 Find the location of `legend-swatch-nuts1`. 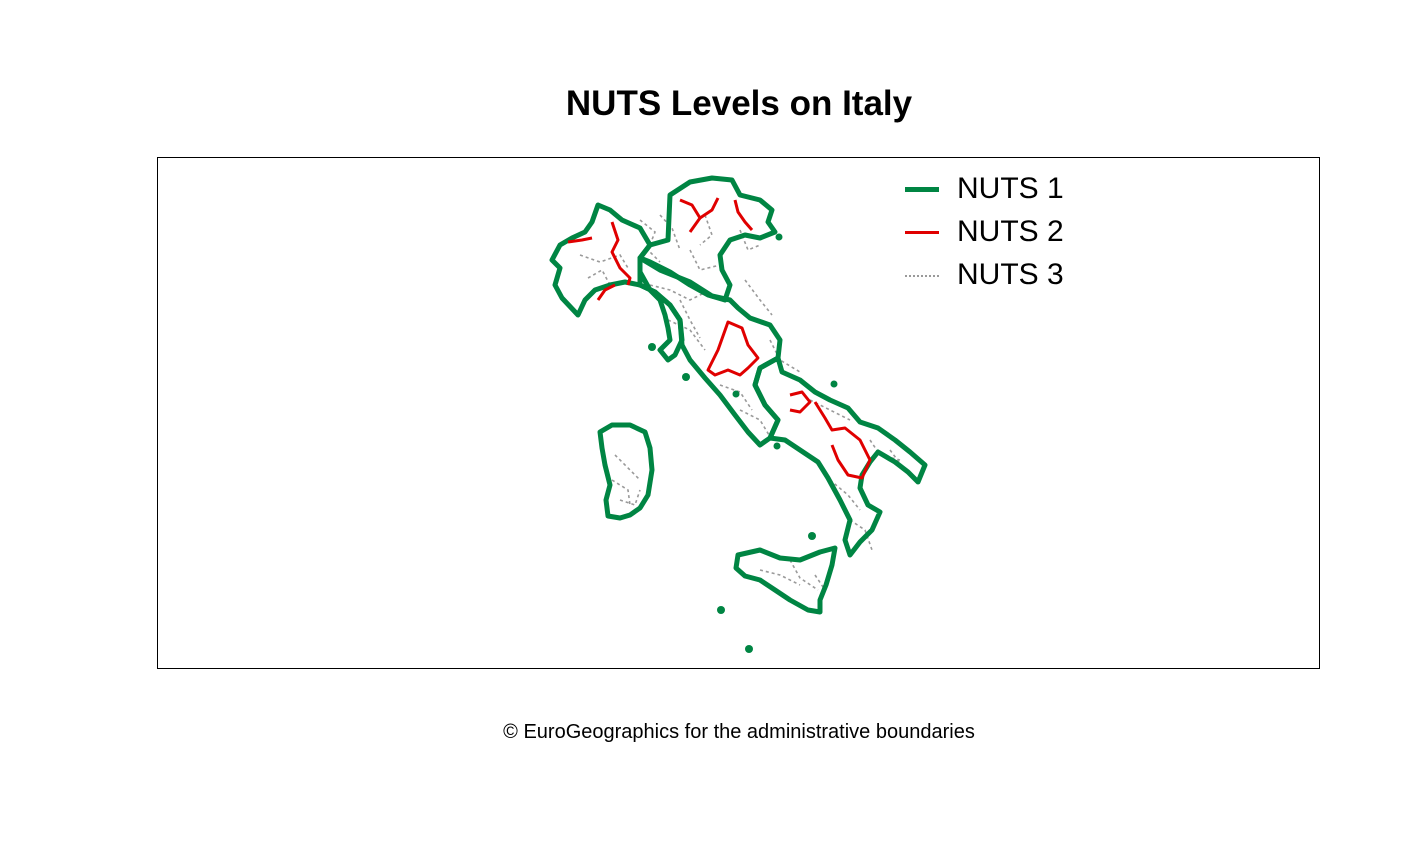

legend-swatch-nuts1 is located at coordinates (922, 189).